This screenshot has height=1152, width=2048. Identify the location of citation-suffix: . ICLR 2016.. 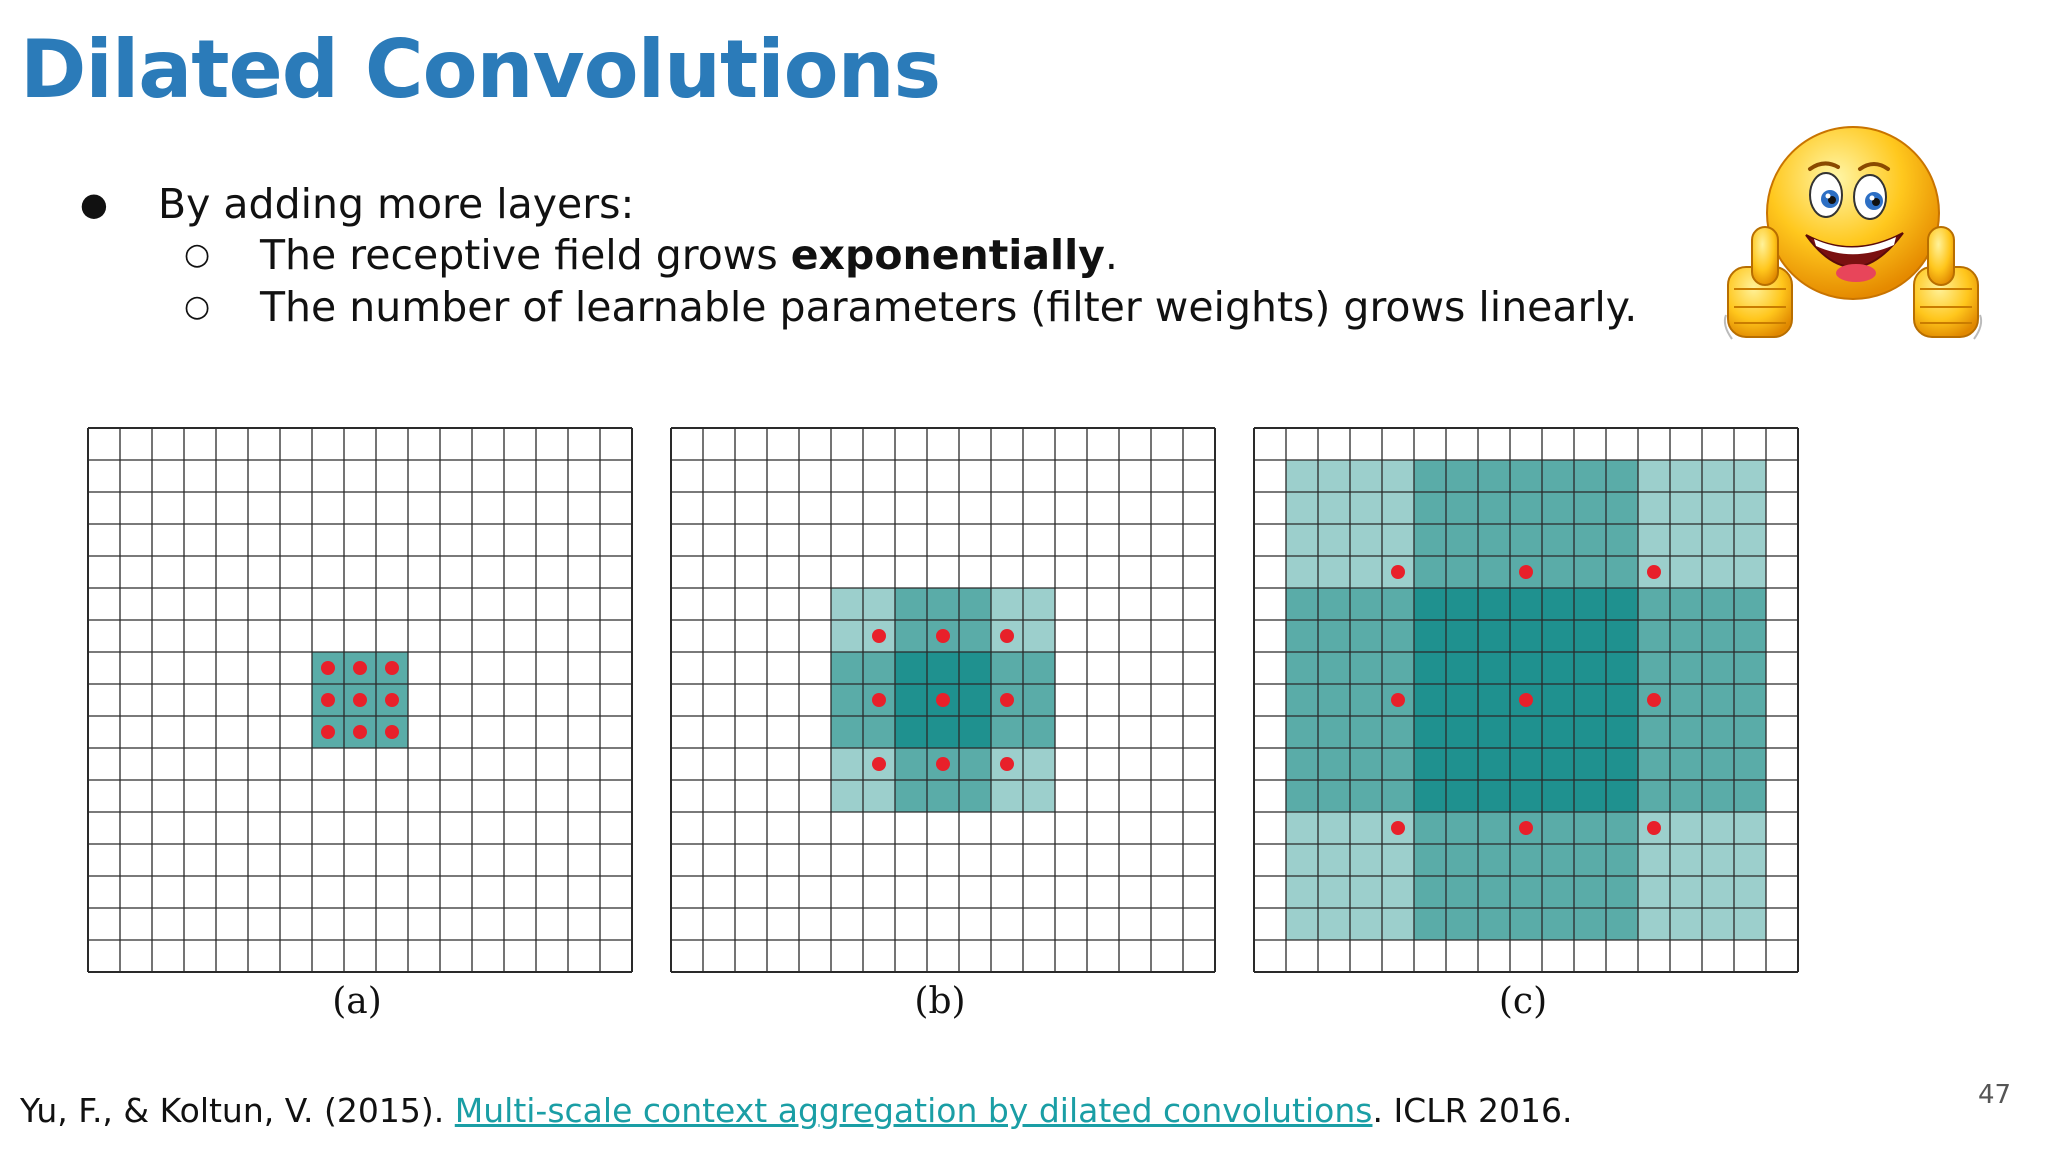
(1472, 1110).